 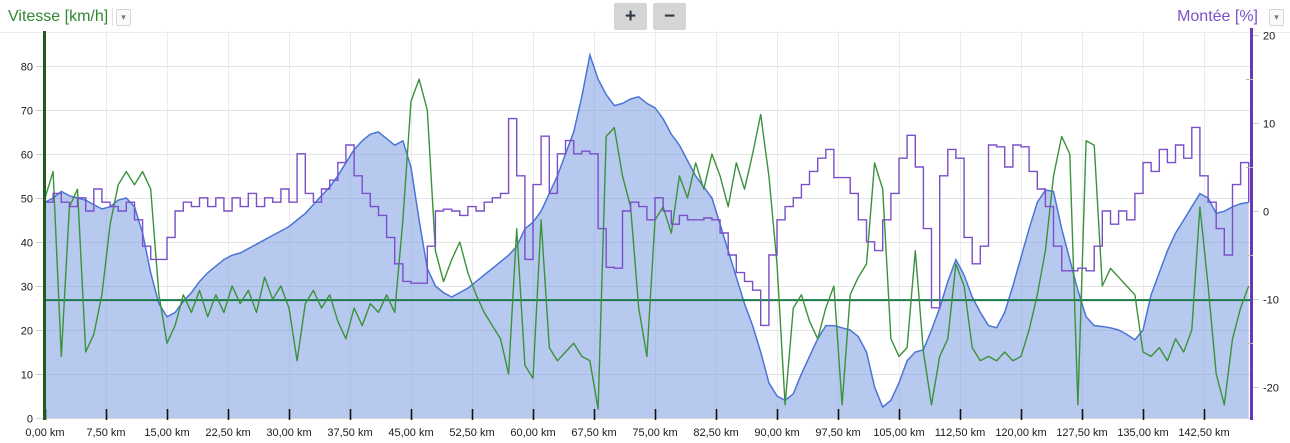 I want to click on left-series-dropdown-button: ▾, so click(x=123, y=17).